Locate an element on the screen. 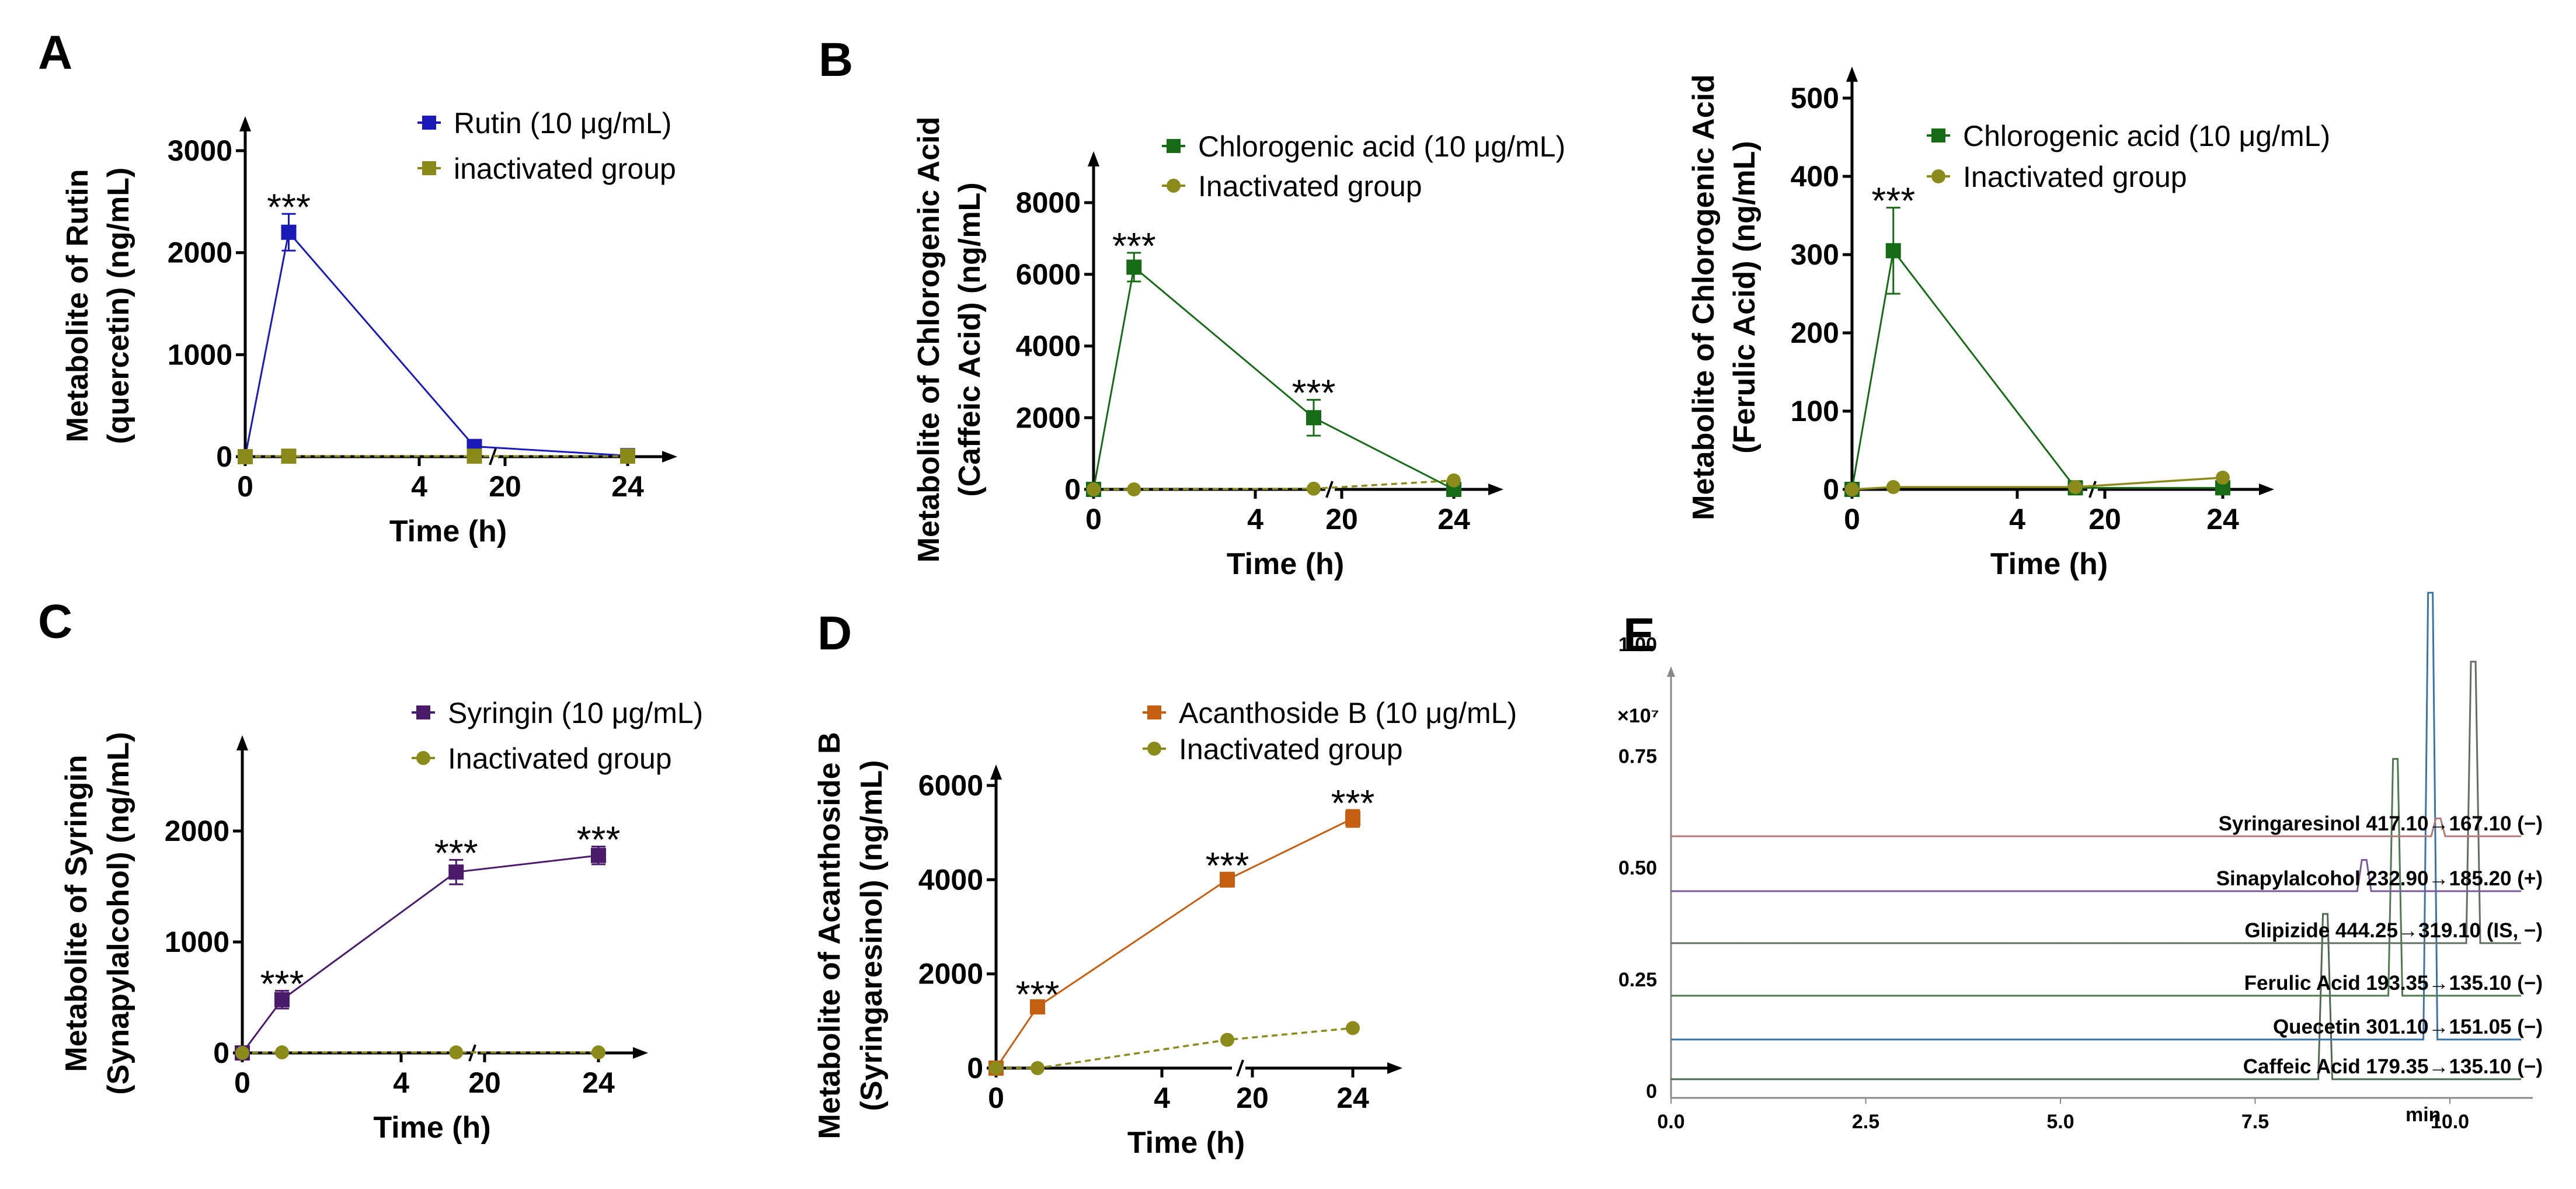 This screenshot has width=2576, height=1189. y-axis-title-line: (Ferulic Acid) (ng/mL) is located at coordinates (1745, 297).